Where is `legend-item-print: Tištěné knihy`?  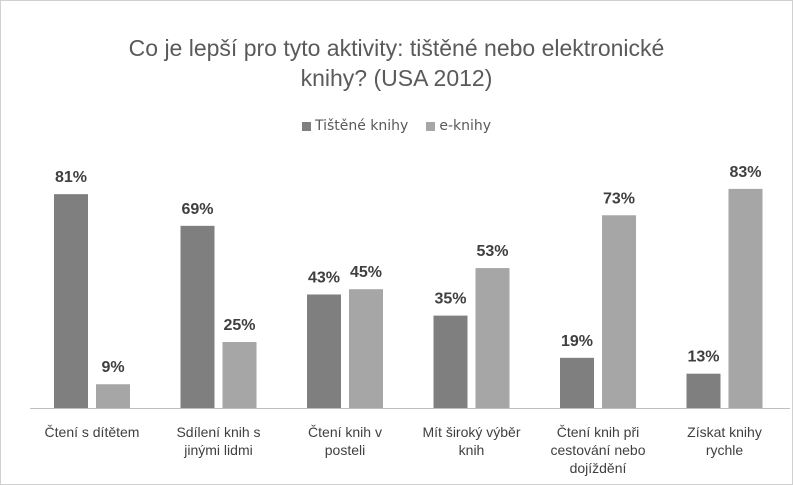
legend-item-print: Tištěné knihy is located at coordinates (355, 126).